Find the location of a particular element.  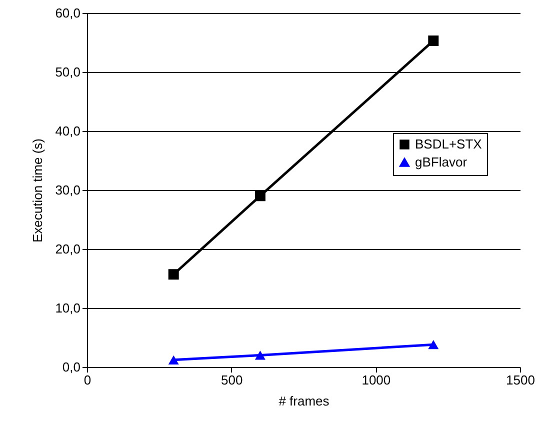

y-tick-label: 60,0 is located at coordinates (67, 13).